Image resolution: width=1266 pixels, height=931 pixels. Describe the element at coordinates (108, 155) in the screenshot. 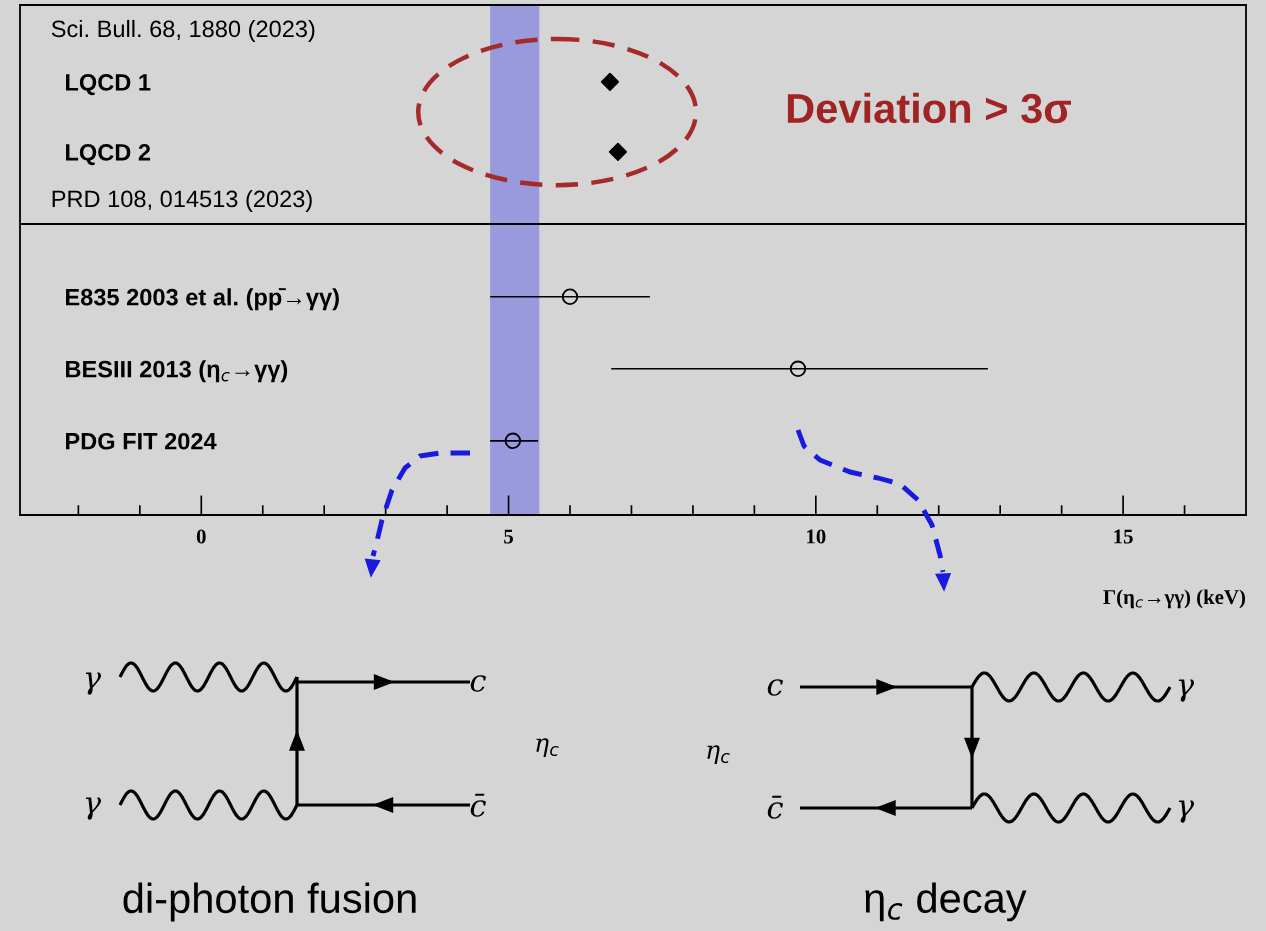

I see `y-tick-label: LQCD 2` at that location.